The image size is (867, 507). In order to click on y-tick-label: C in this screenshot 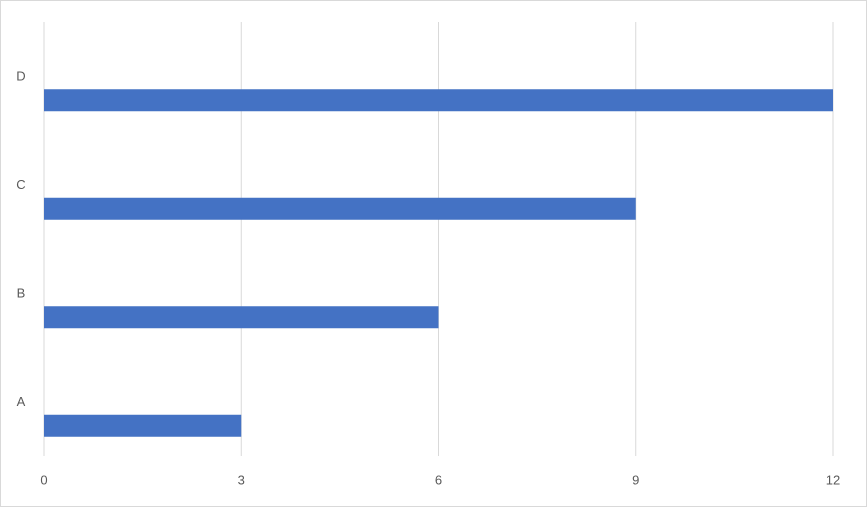, I will do `click(20, 184)`.